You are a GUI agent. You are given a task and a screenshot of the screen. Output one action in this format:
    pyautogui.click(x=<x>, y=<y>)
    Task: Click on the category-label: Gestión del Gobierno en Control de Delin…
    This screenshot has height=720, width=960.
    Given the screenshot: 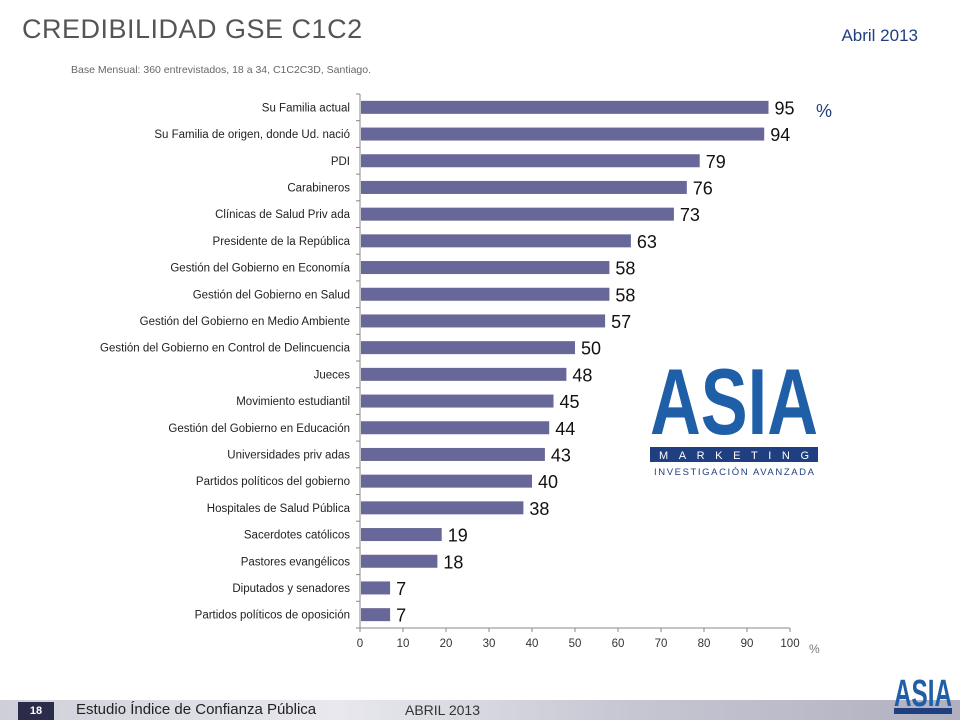 What is the action you would take?
    pyautogui.click(x=225, y=349)
    